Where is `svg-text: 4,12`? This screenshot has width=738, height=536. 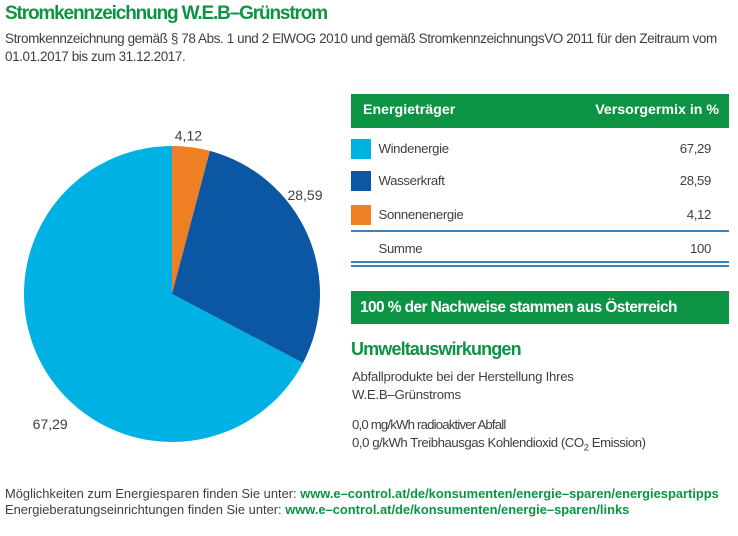 svg-text: 4,12 is located at coordinates (188, 136).